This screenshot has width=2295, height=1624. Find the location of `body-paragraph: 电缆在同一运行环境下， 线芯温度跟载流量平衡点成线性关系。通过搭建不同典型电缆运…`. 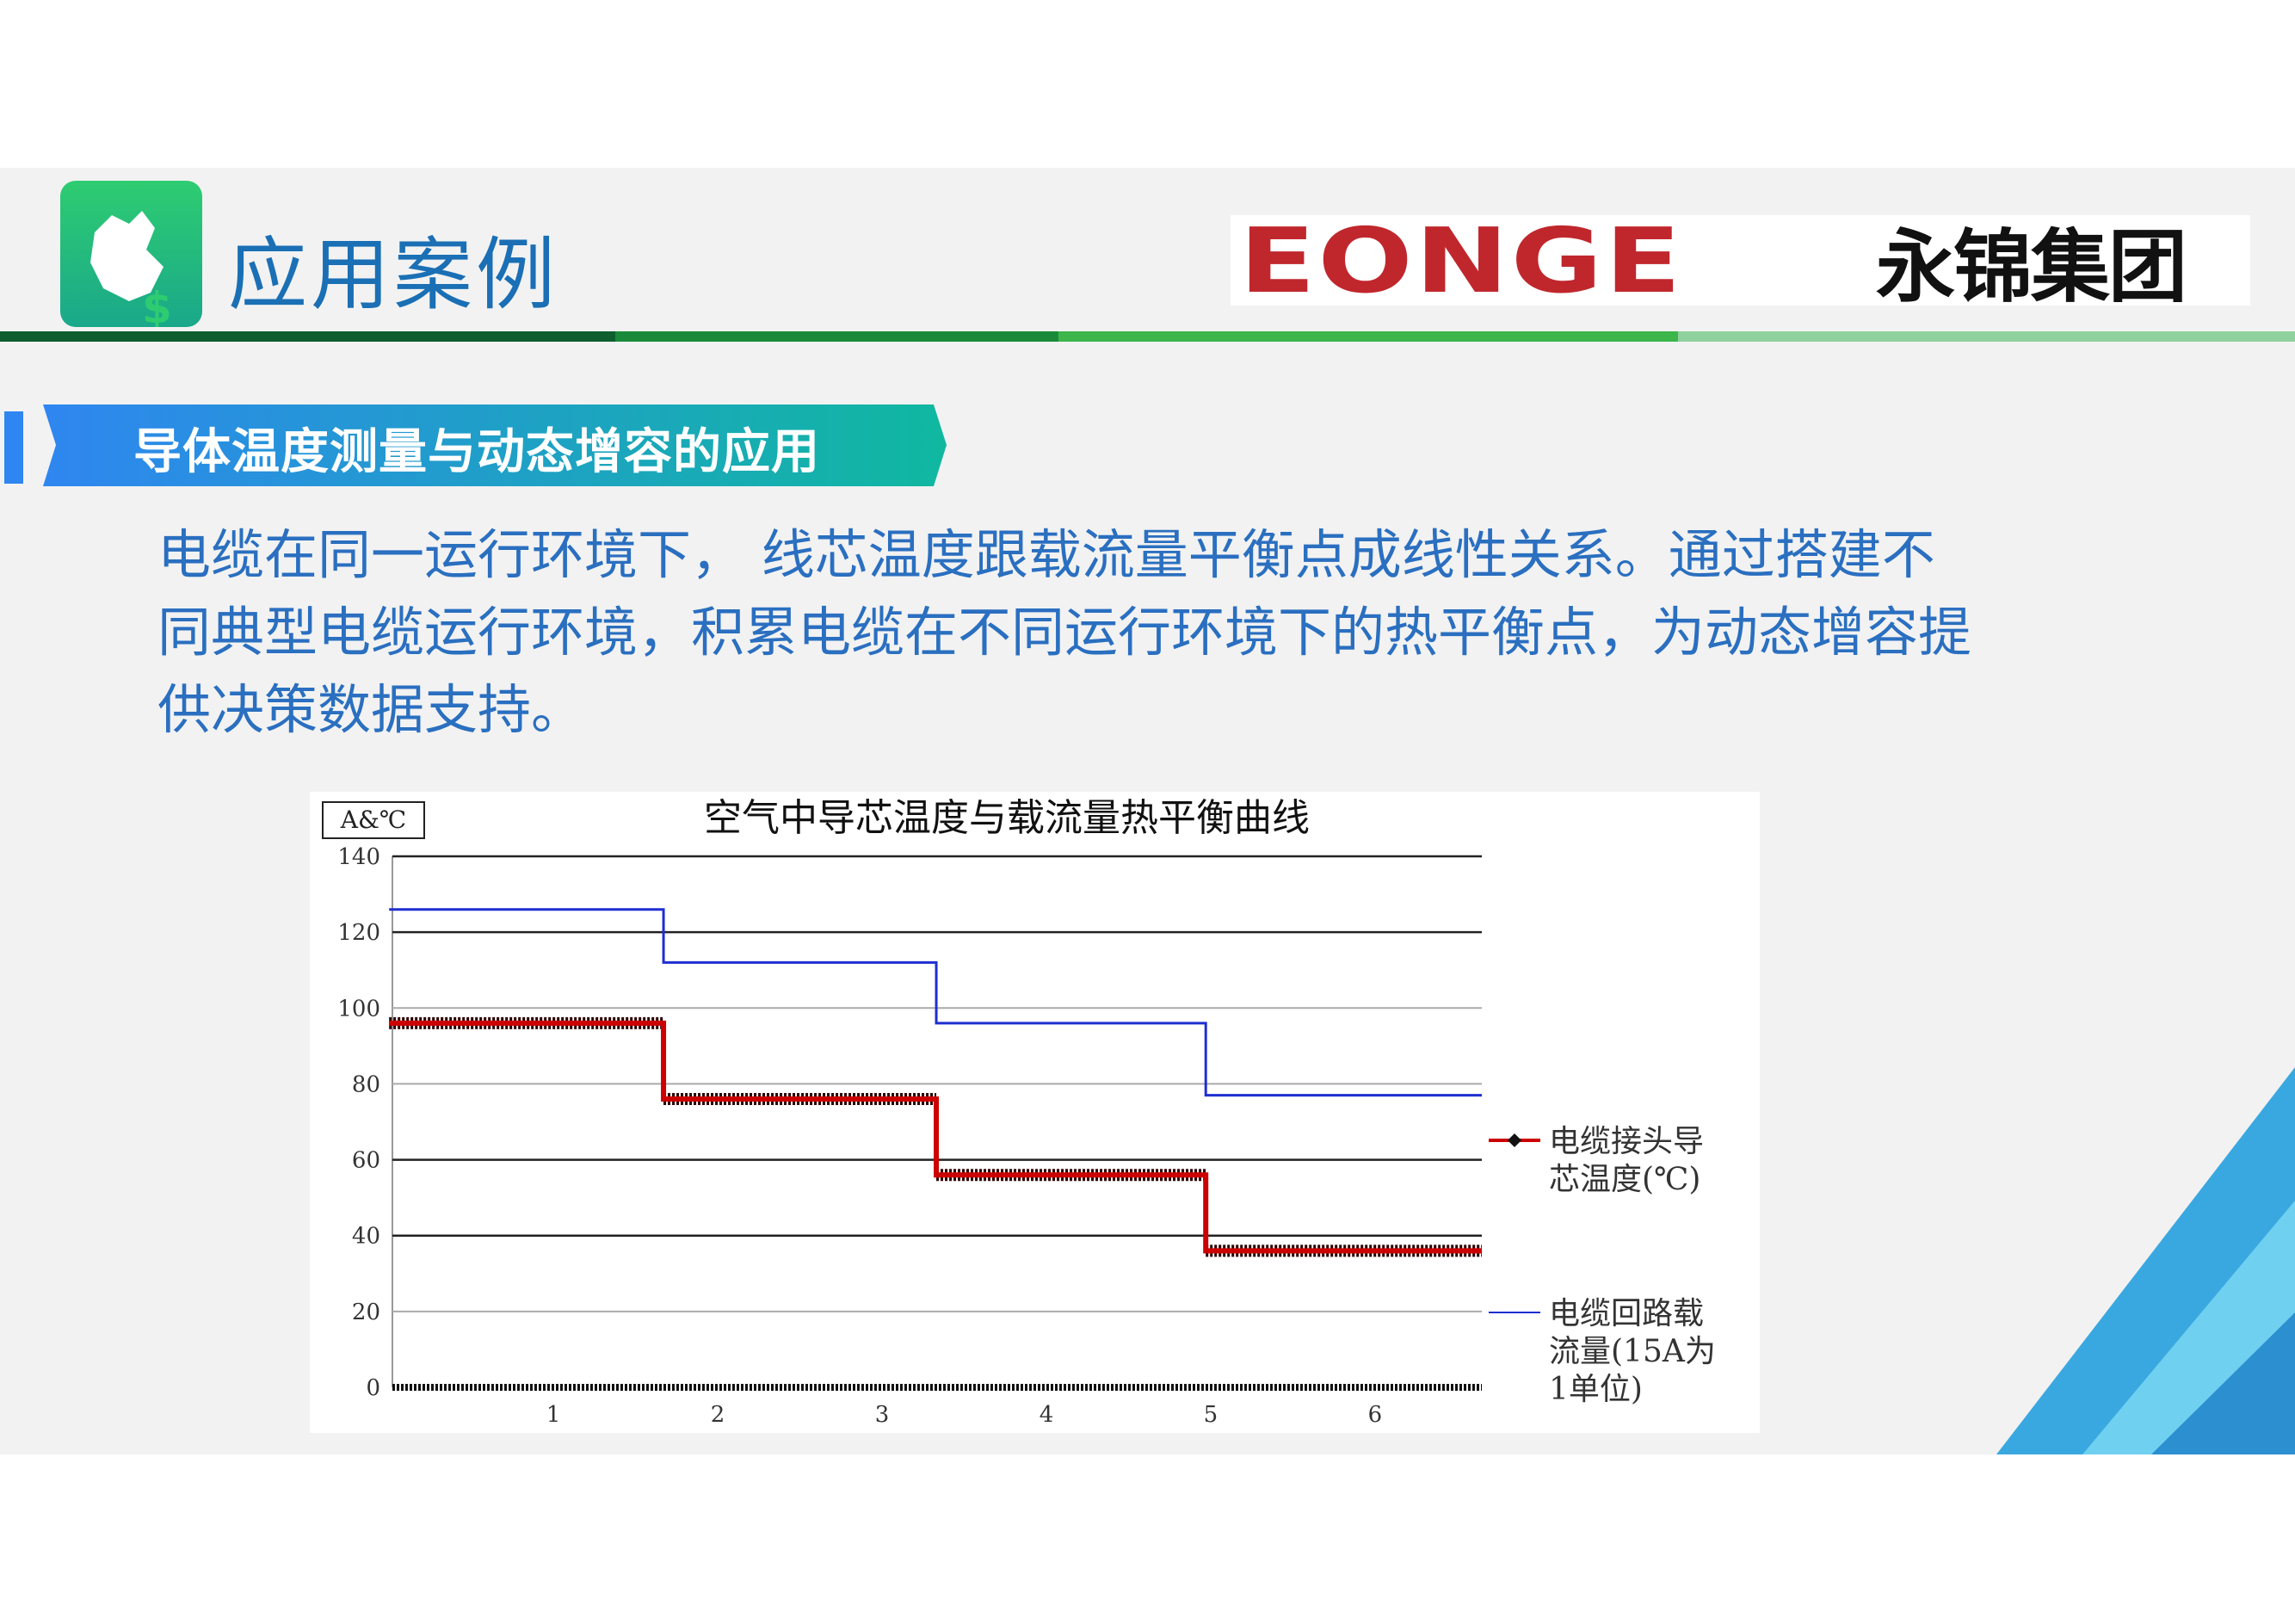

body-paragraph: 电缆在同一运行环境下， 线芯温度跟载流量平衡点成线性关系。通过搭建不同典型电缆运… is located at coordinates (1064, 632).